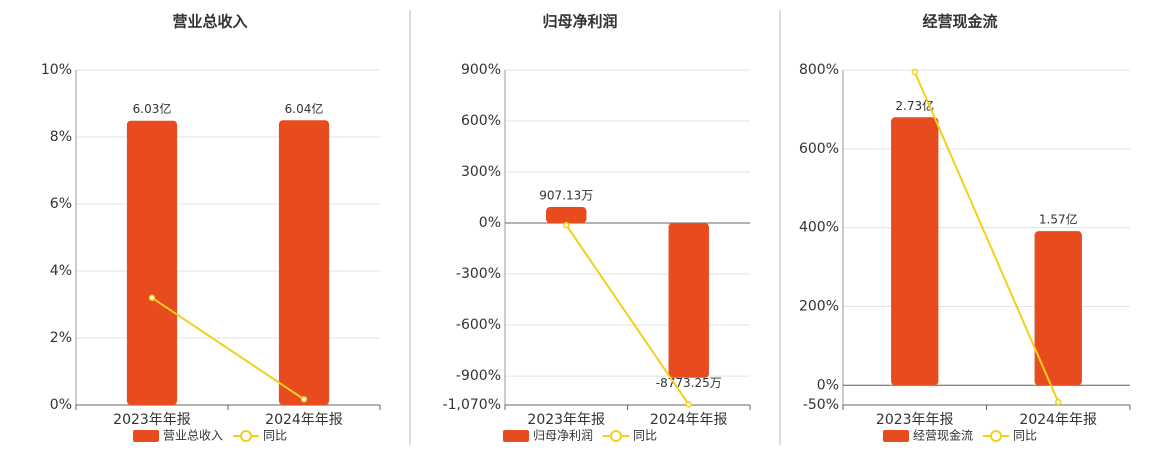 This screenshot has width=1160, height=450. I want to click on bar-value-label: 2.73亿, so click(914, 105).